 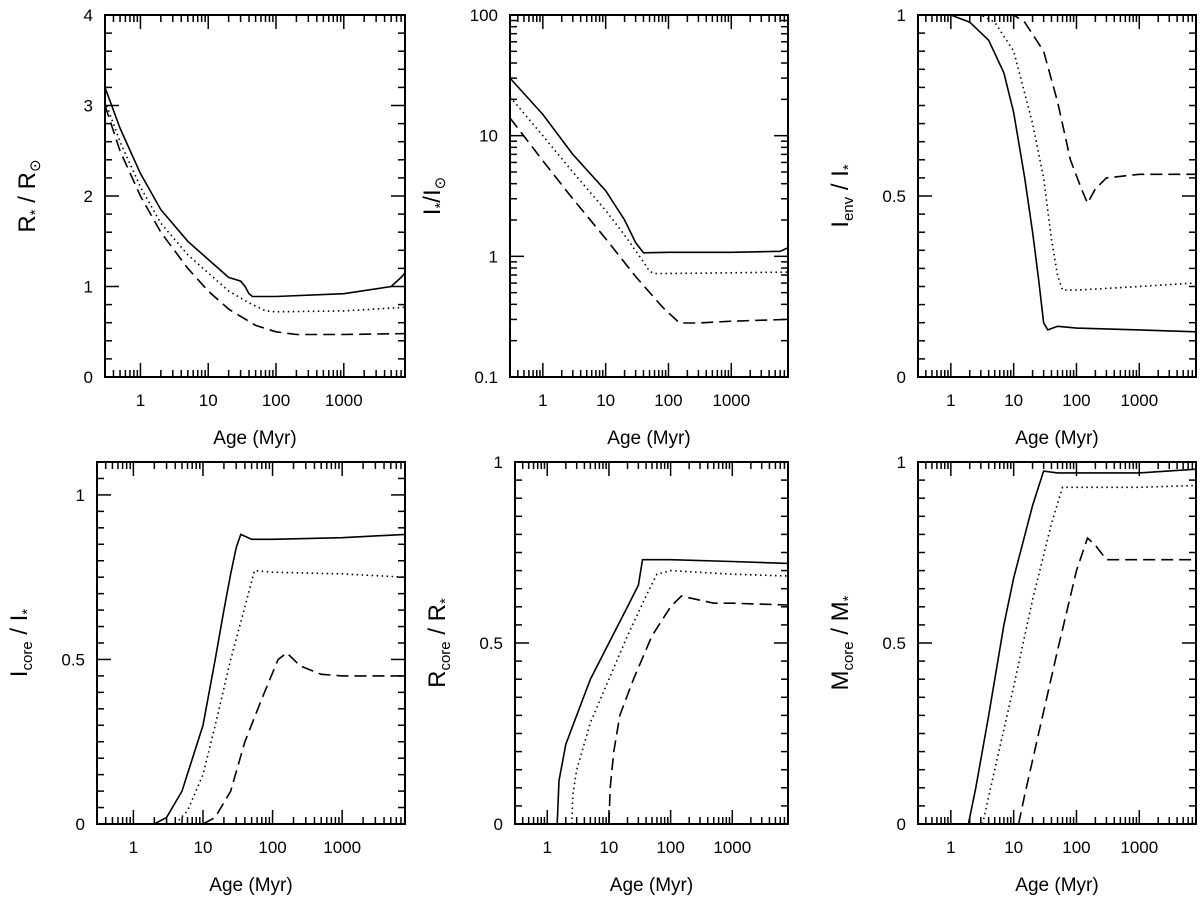 What do you see at coordinates (21, 643) in the screenshot?
I see `y-axis-label: Icore / I*` at bounding box center [21, 643].